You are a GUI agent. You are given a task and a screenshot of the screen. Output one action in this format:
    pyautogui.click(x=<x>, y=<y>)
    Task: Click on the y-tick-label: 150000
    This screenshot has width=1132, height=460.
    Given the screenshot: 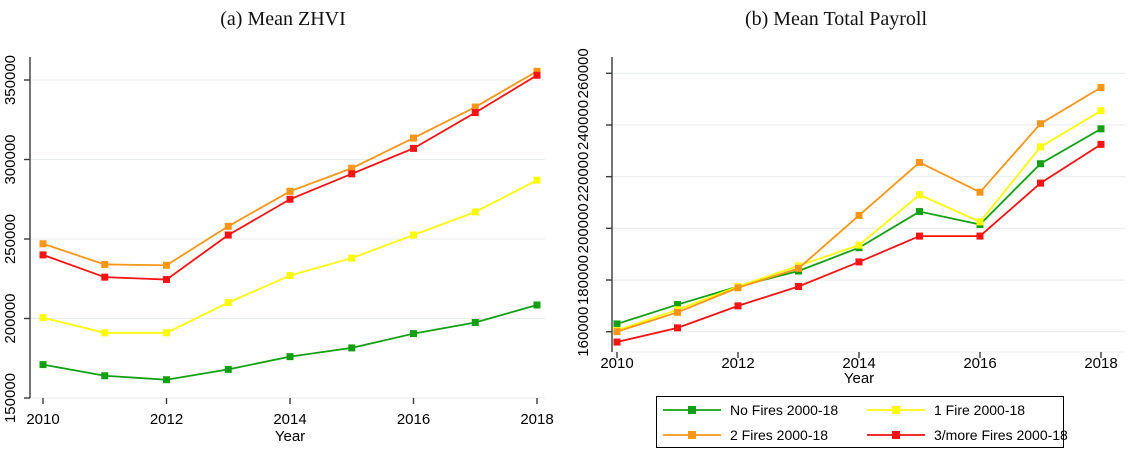 What is the action you would take?
    pyautogui.click(x=10, y=398)
    